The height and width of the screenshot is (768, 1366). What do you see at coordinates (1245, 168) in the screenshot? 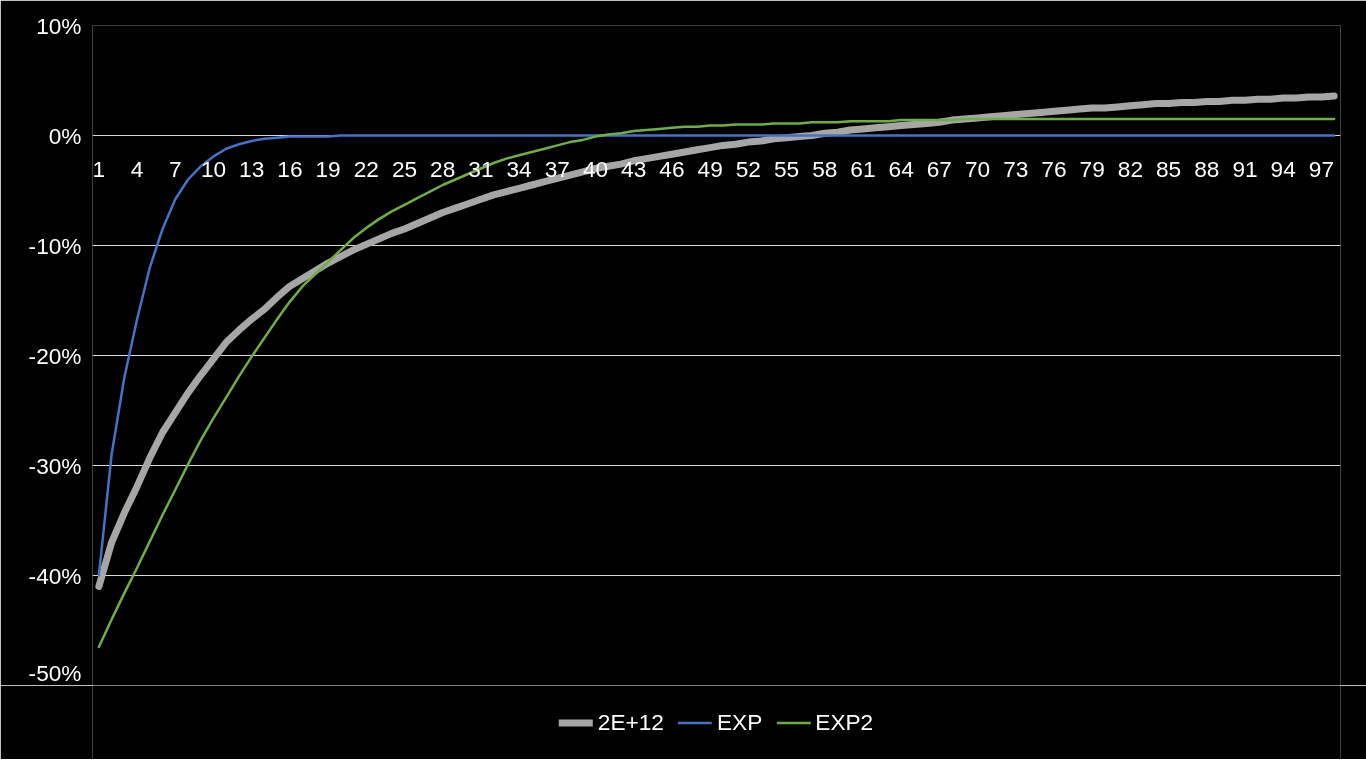
I see `x-tick-label: 91` at bounding box center [1245, 168].